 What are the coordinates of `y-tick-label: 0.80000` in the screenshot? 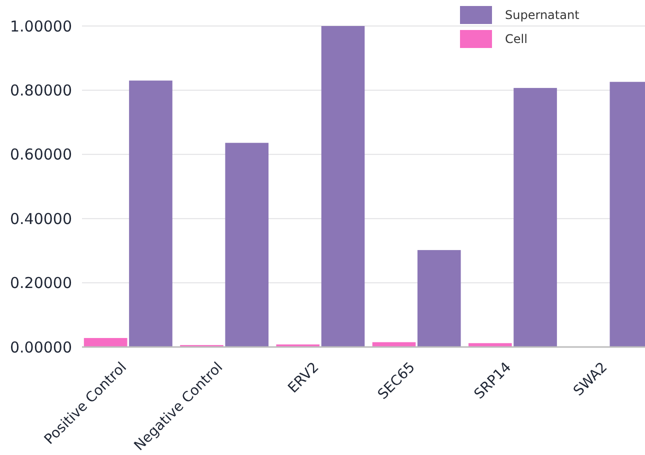 It's located at (41, 90).